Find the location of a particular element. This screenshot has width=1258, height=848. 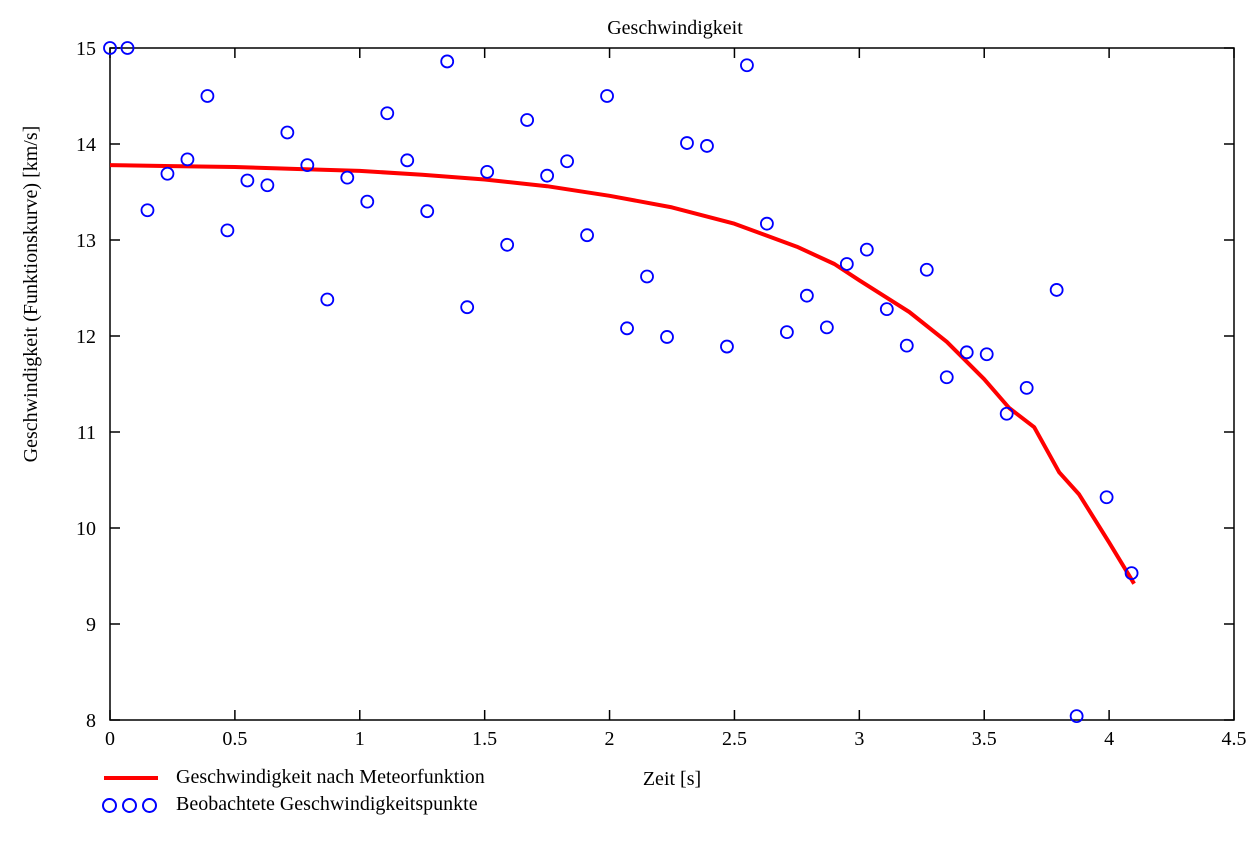

x-axis-label: Zeit [s] is located at coordinates (672, 779).